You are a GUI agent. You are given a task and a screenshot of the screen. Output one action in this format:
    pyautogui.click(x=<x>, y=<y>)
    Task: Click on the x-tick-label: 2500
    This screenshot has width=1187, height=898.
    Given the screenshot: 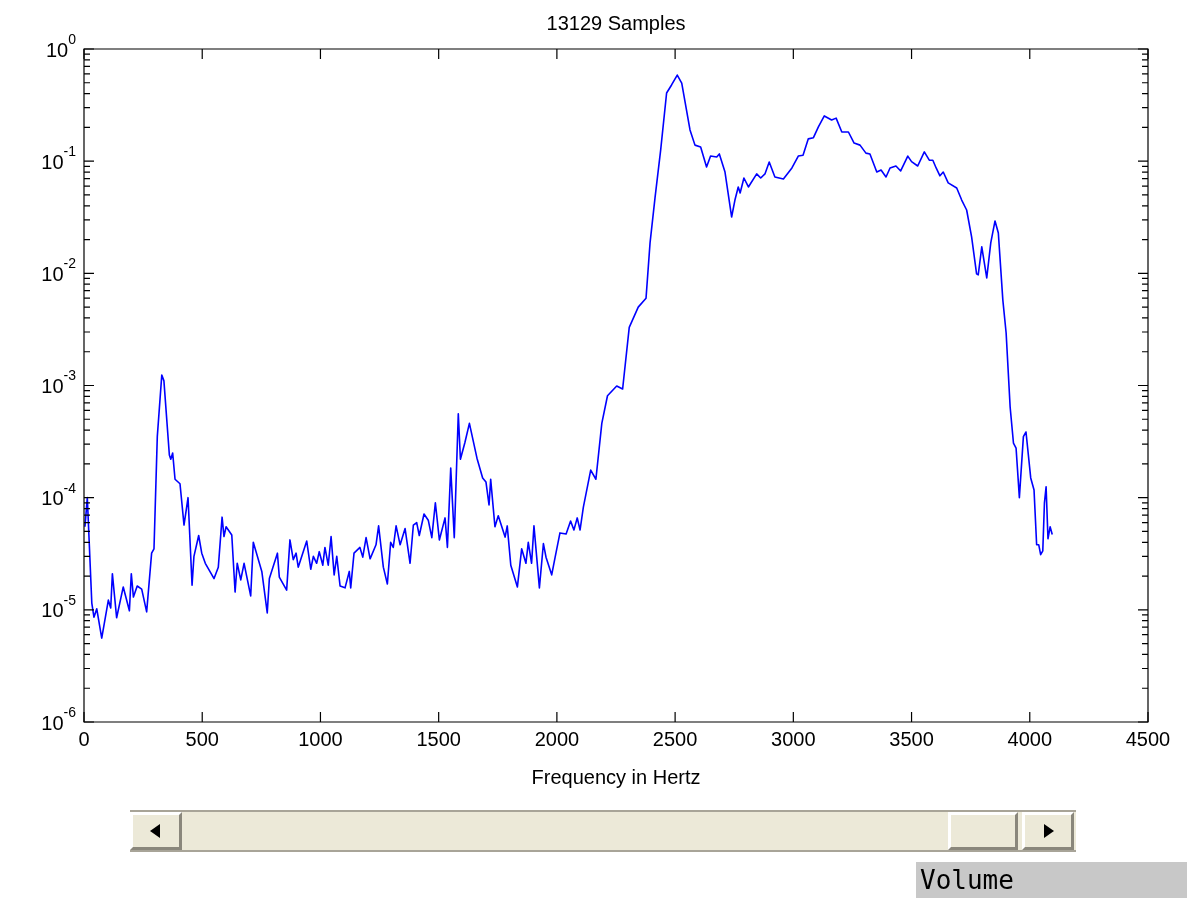 What is the action you would take?
    pyautogui.click(x=675, y=738)
    